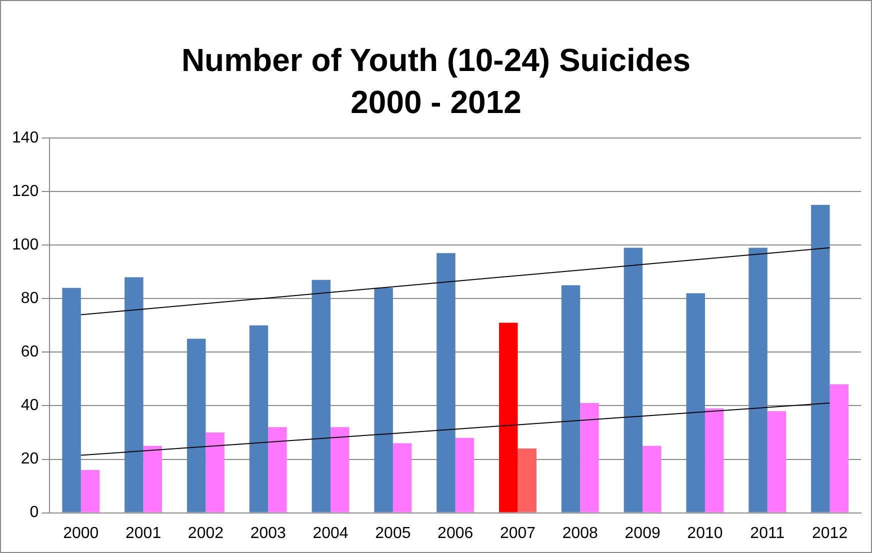  What do you see at coordinates (436, 60) in the screenshot?
I see `chart-title: Number of Youth (10-24) Suicides` at bounding box center [436, 60].